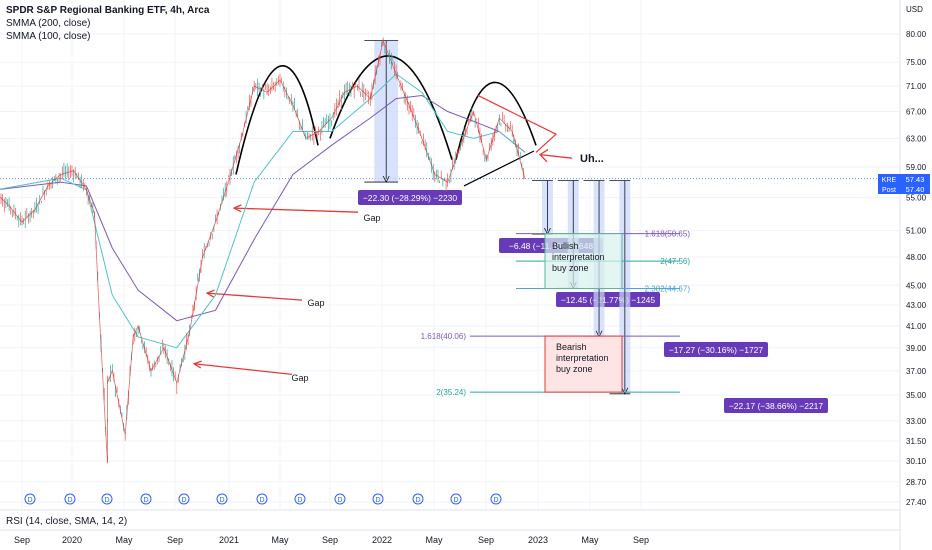 The image size is (932, 550). I want to click on y-tick-label: 31.50, so click(916, 441).